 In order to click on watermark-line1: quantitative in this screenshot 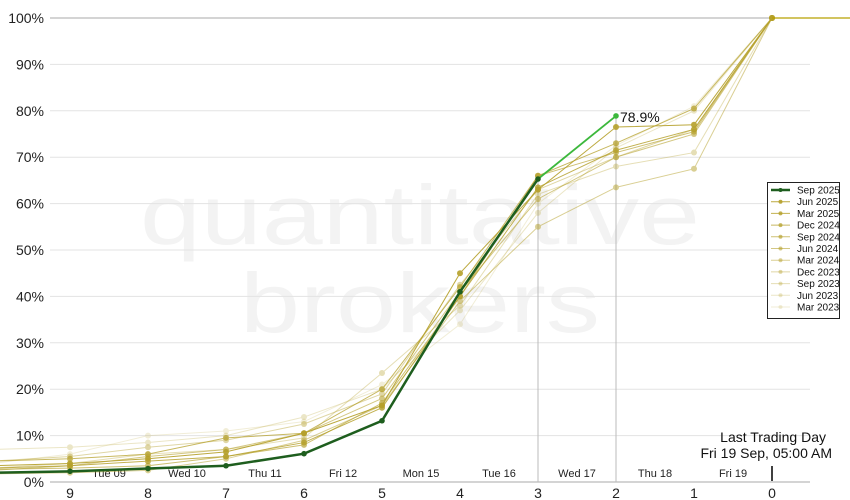, I will do `click(420, 215)`.